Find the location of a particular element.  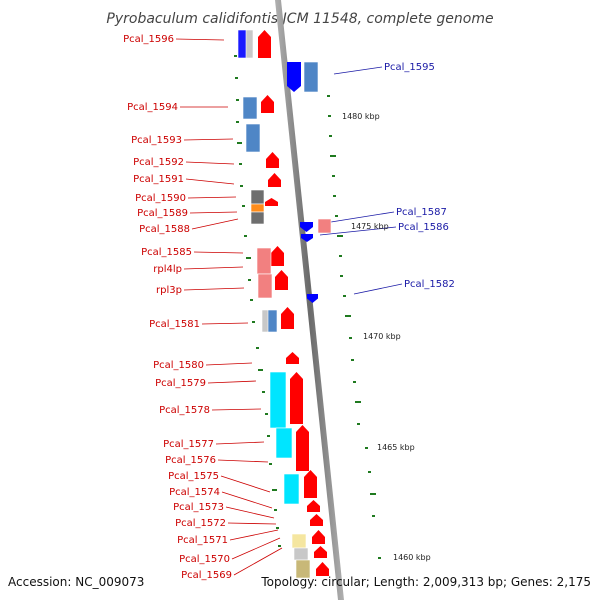

scale-label: 1480 kbp is located at coordinates (361, 116).